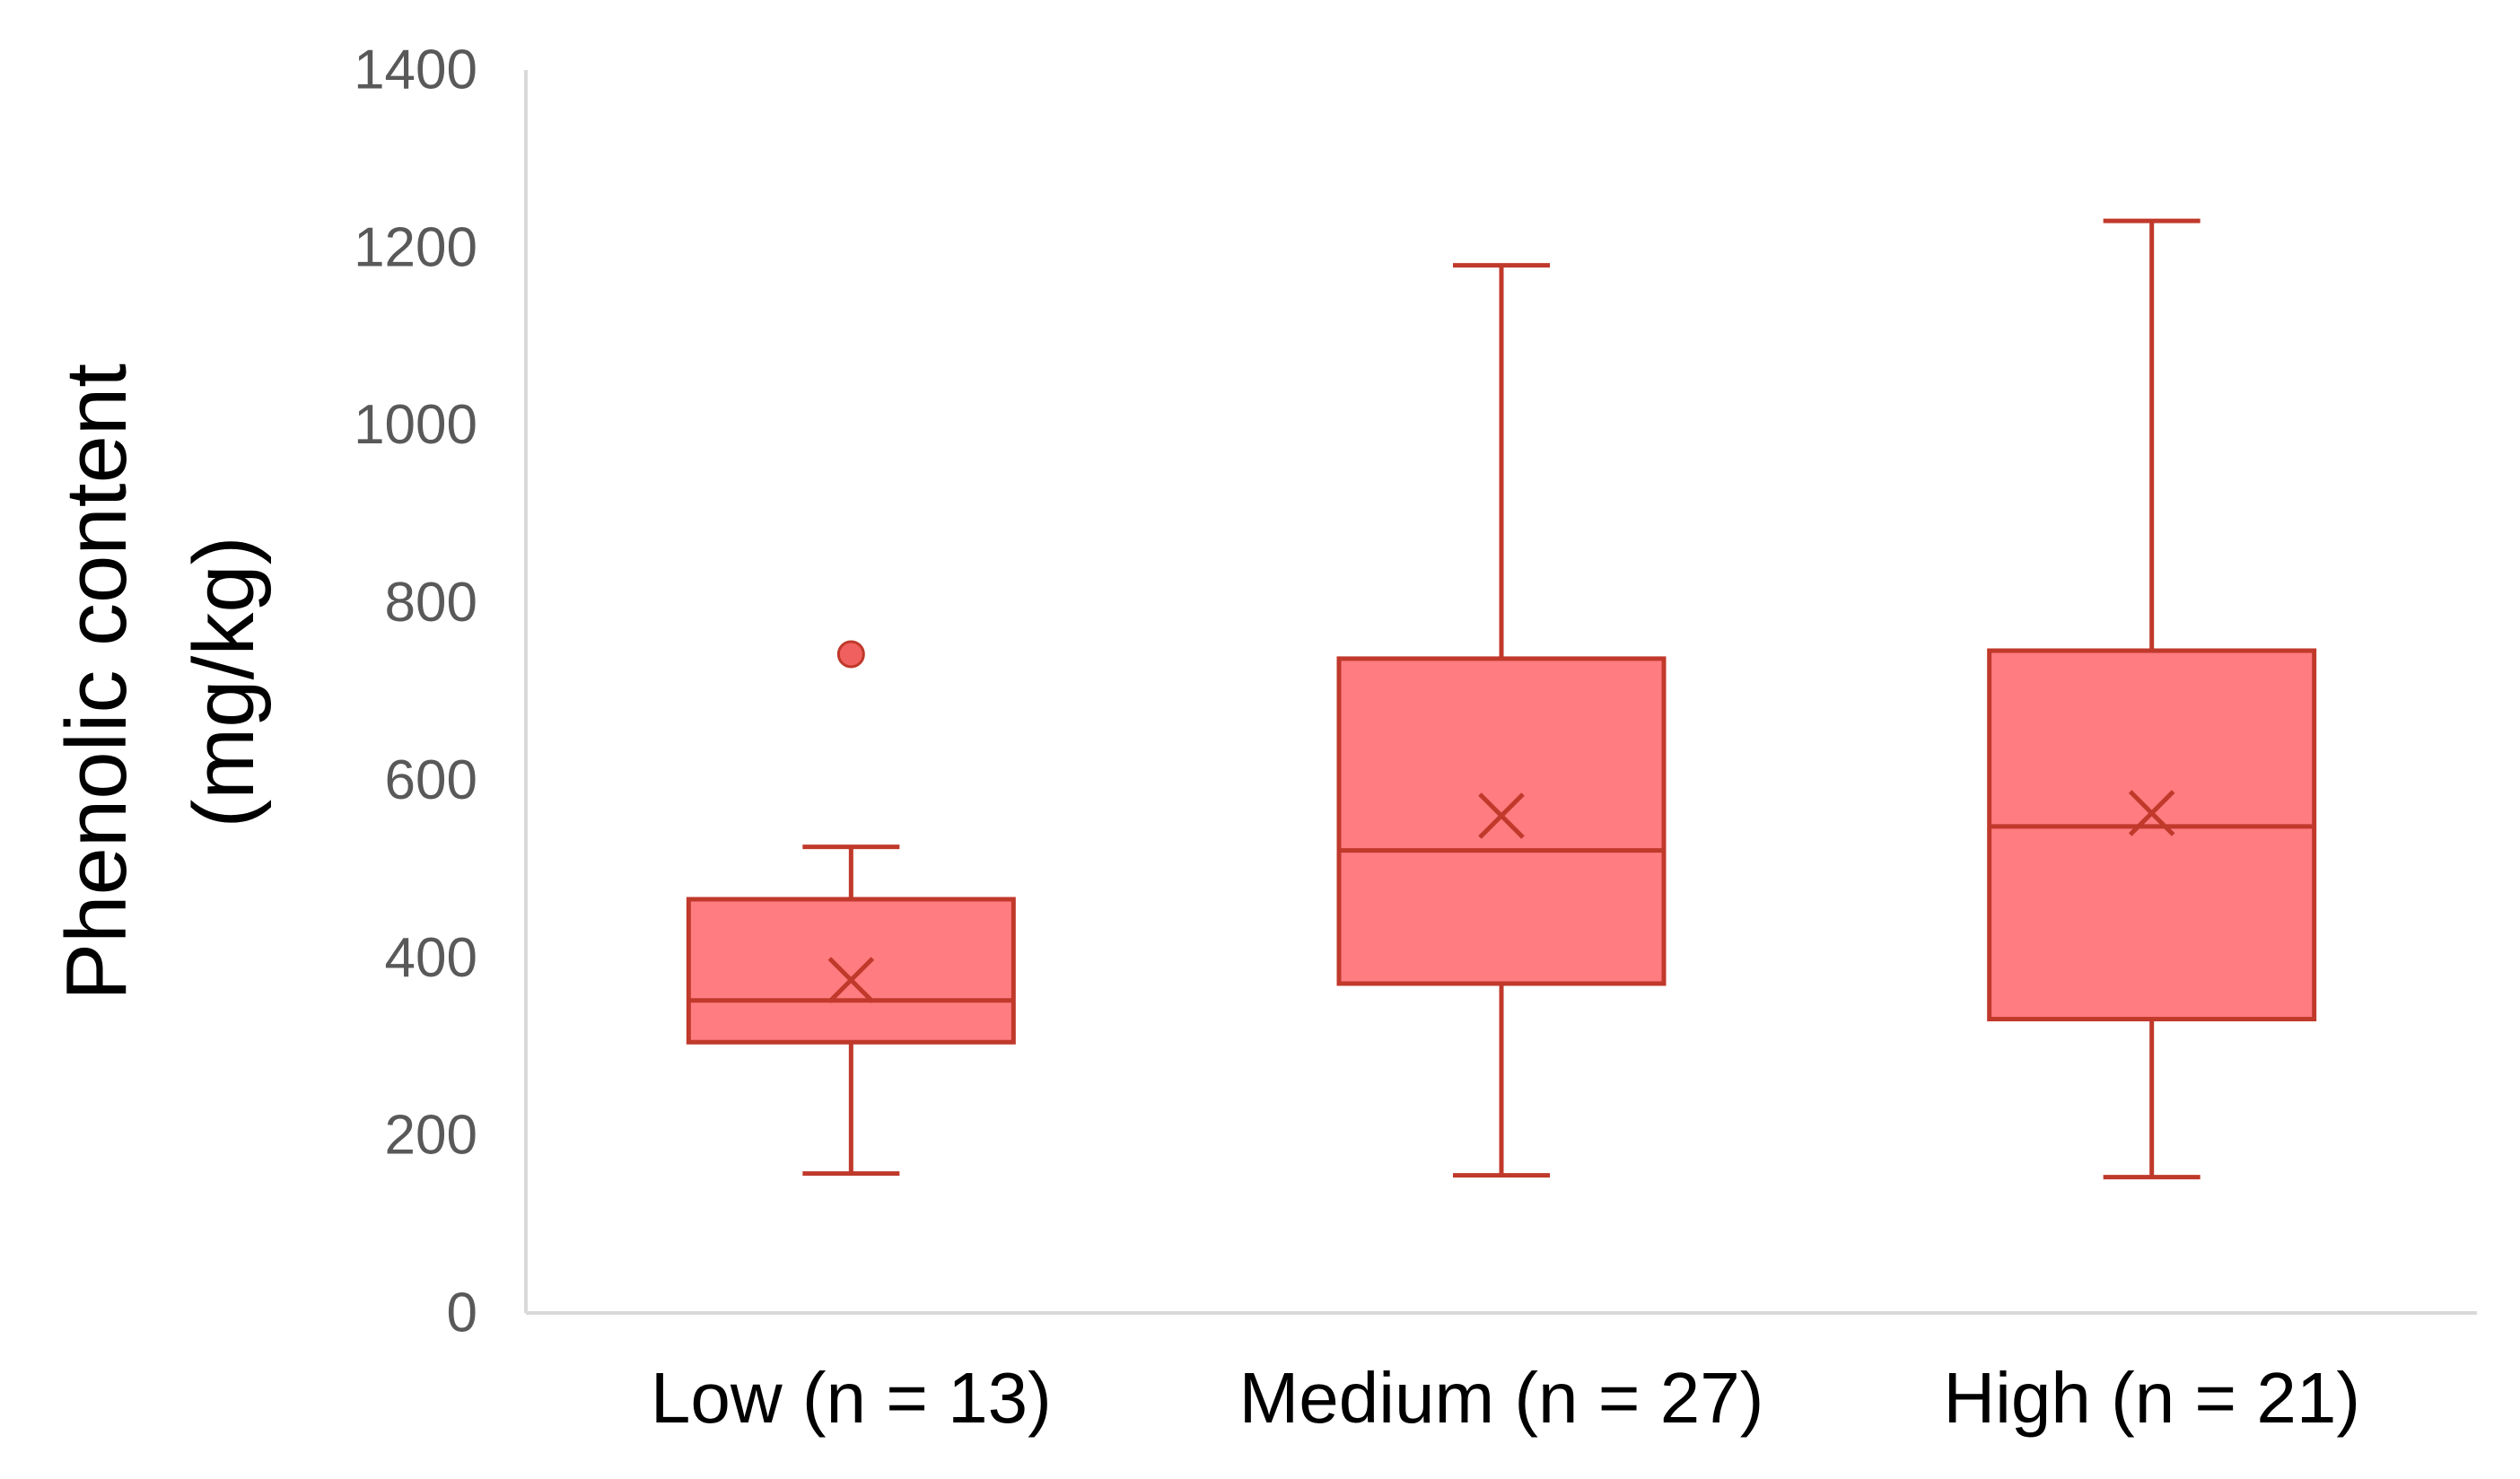 Image resolution: width=2520 pixels, height=1479 pixels. Describe the element at coordinates (462, 1313) in the screenshot. I see `y-tick-label: 0` at that location.